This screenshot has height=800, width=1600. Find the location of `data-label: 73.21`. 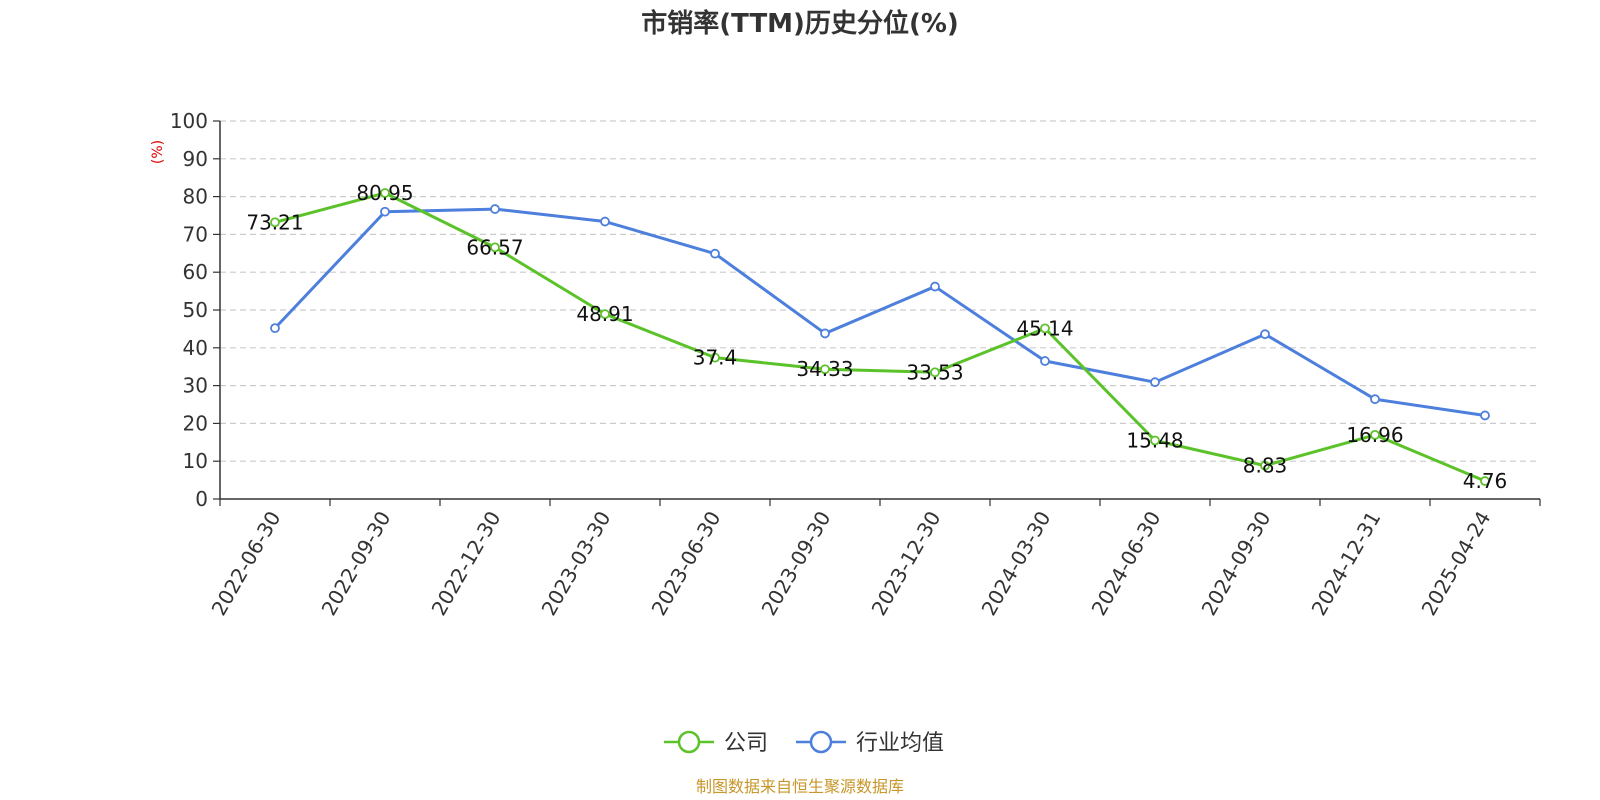

data-label: 73.21 is located at coordinates (274, 222).